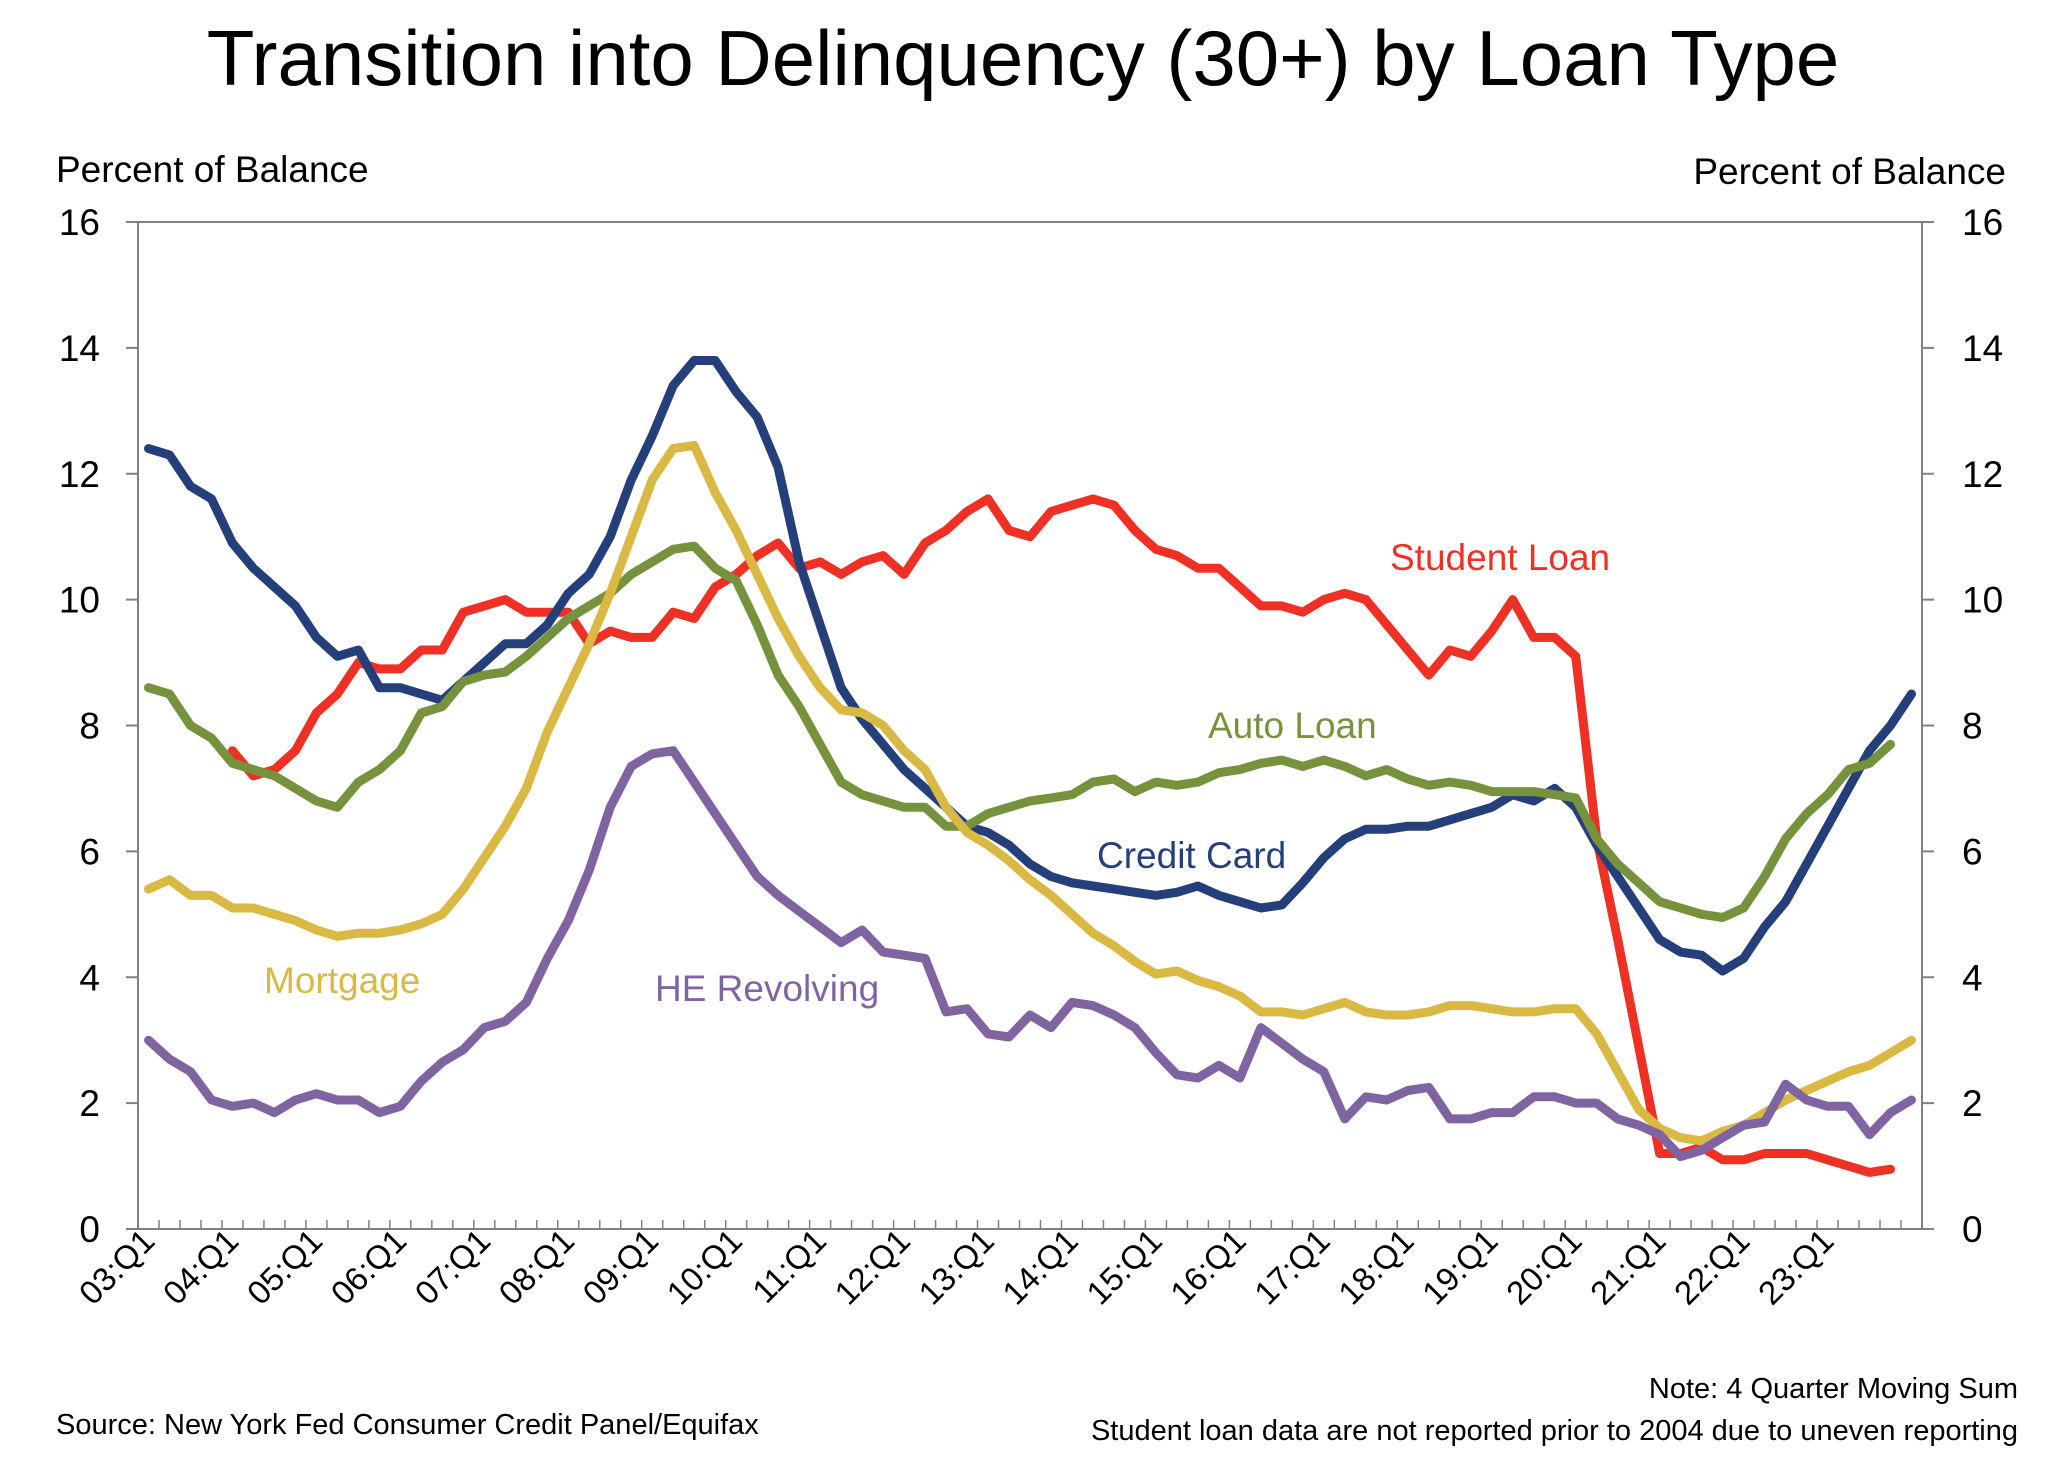 The width and height of the screenshot is (2046, 1460). I want to click on x-tick-label: 14:Q1, so click(1040, 1267).